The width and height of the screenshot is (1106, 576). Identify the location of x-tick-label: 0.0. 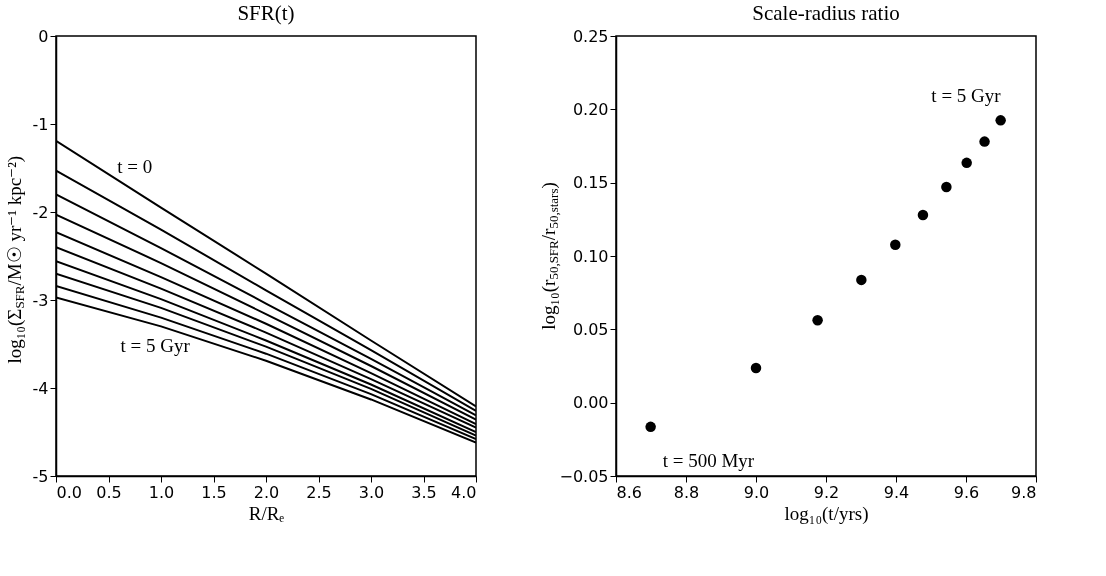
(69, 492).